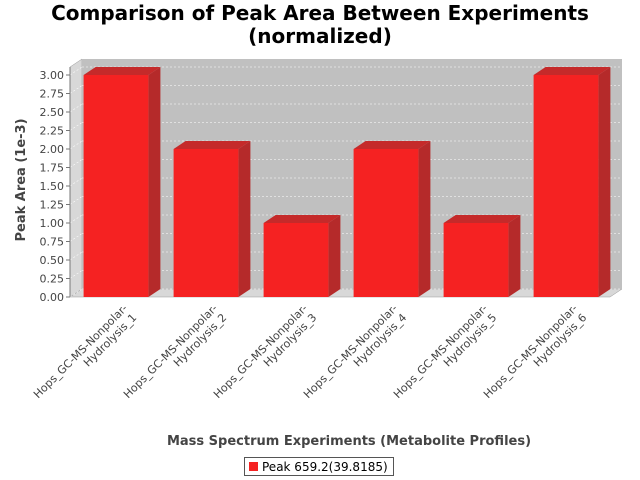 The height and width of the screenshot is (480, 640). Describe the element at coordinates (52, 75) in the screenshot. I see `y-tick-label: 3.00` at that location.